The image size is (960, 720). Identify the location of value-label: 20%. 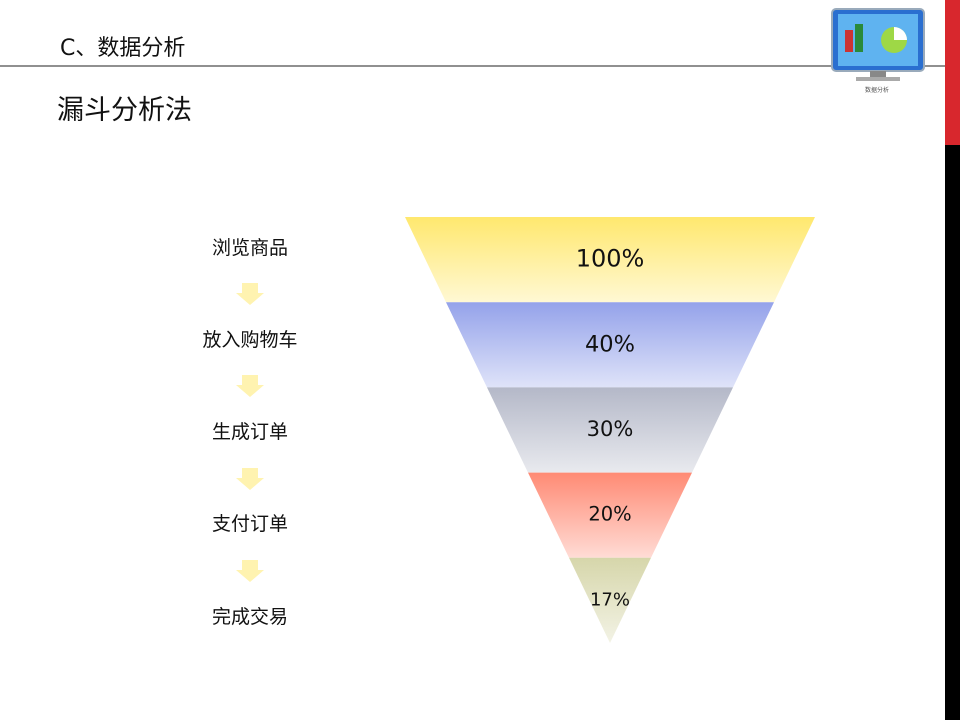
(609, 514).